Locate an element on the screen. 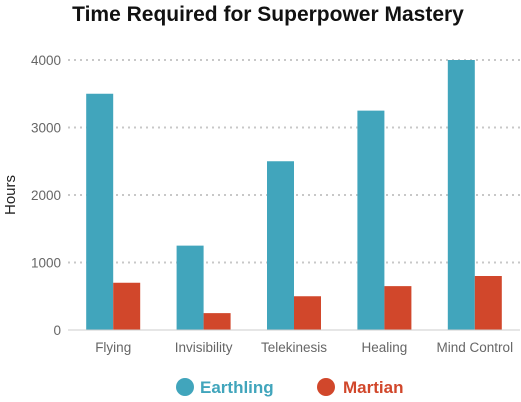 Image resolution: width=521 pixels, height=402 pixels. y-tick-label: 3000 is located at coordinates (46, 128).